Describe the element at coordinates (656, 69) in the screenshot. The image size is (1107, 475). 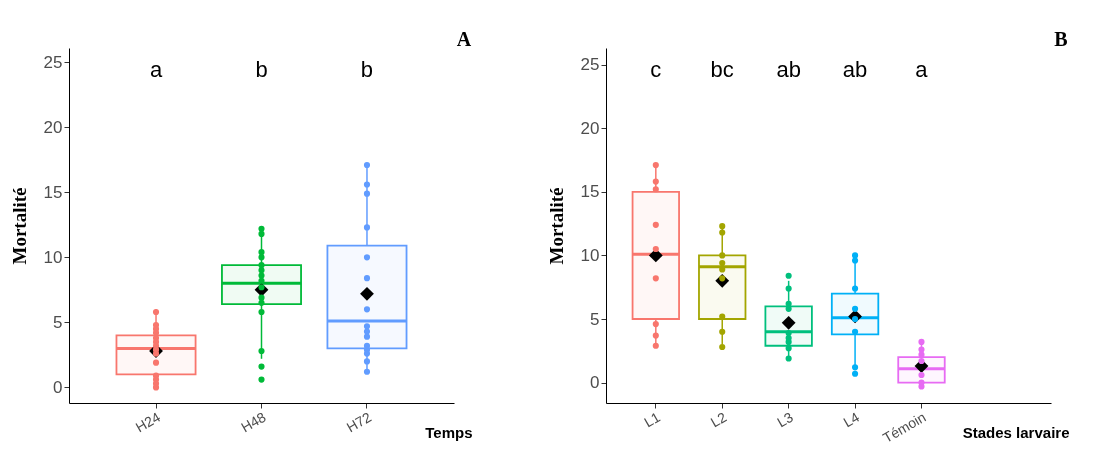
I see `annotation: c` at that location.